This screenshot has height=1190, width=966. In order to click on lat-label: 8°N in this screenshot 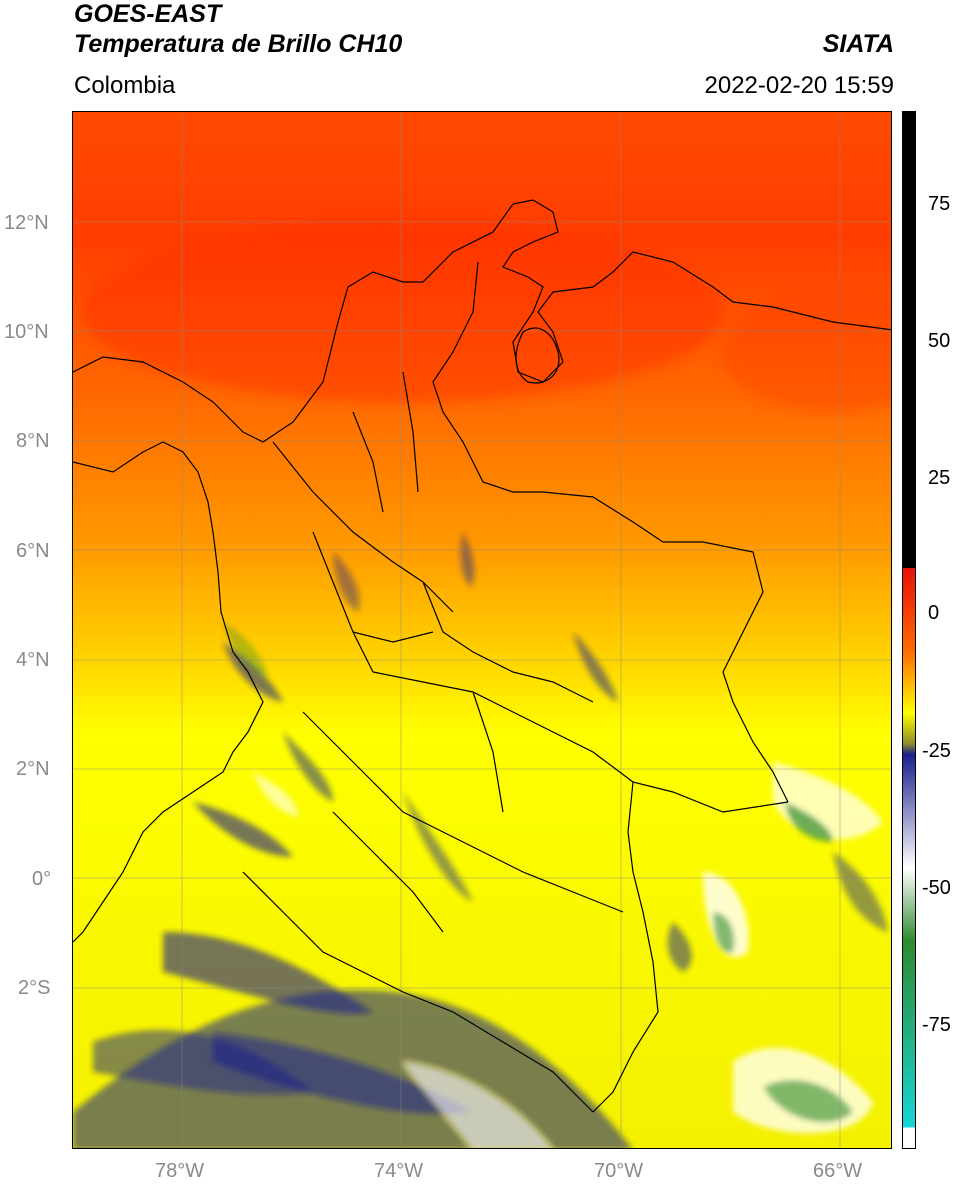, I will do `click(33, 441)`.